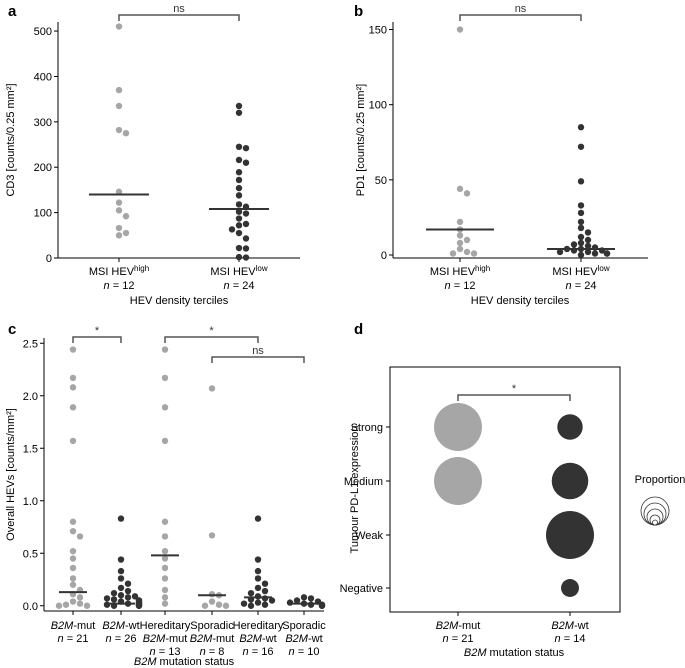 The width and height of the screenshot is (685, 668). Describe the element at coordinates (43, 168) in the screenshot. I see `y-tick-label: 200` at that location.